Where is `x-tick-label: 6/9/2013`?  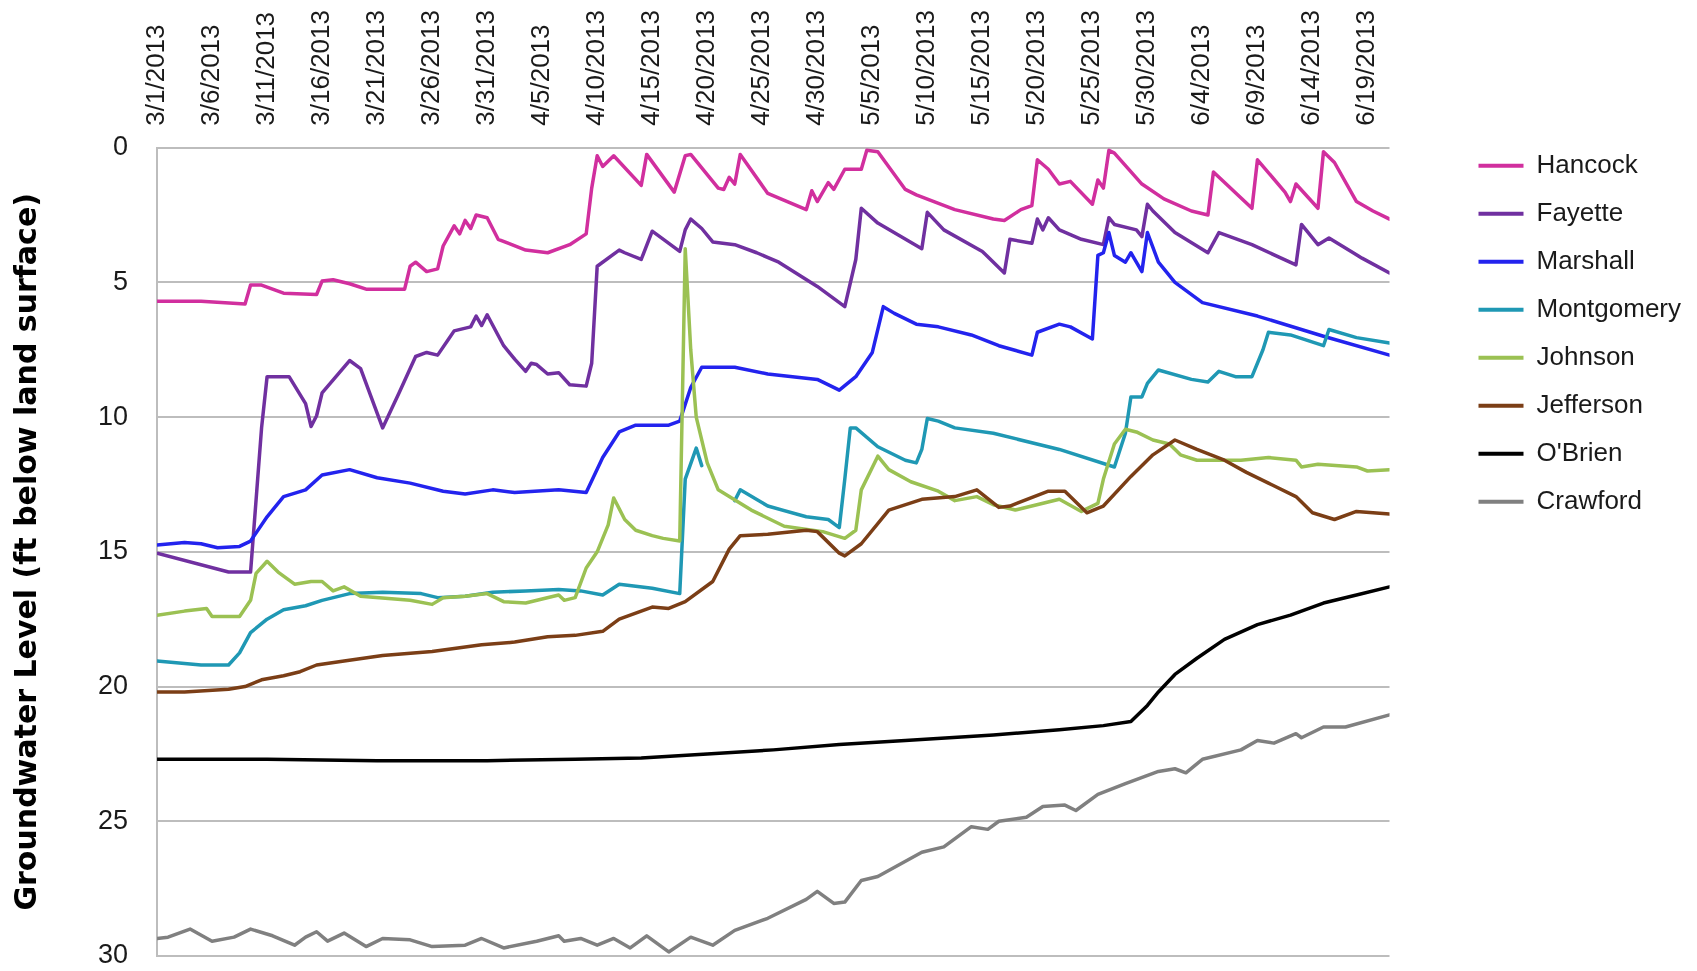 x-tick-label: 6/9/2013 is located at coordinates (1255, 75).